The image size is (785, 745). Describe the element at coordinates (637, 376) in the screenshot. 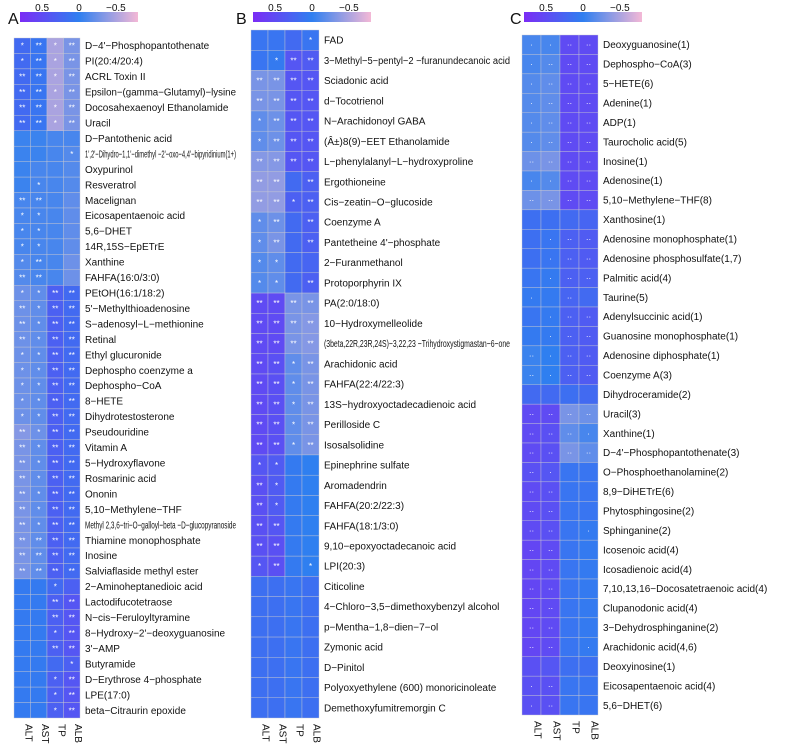

I see `row-label: Coenzyme A(3)` at that location.